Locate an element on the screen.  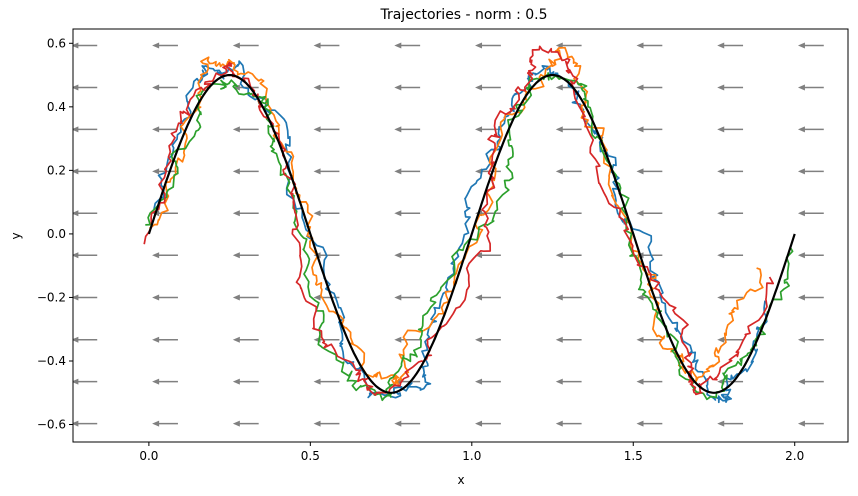
x-tick-label: 0.0 is located at coordinates (148, 456).